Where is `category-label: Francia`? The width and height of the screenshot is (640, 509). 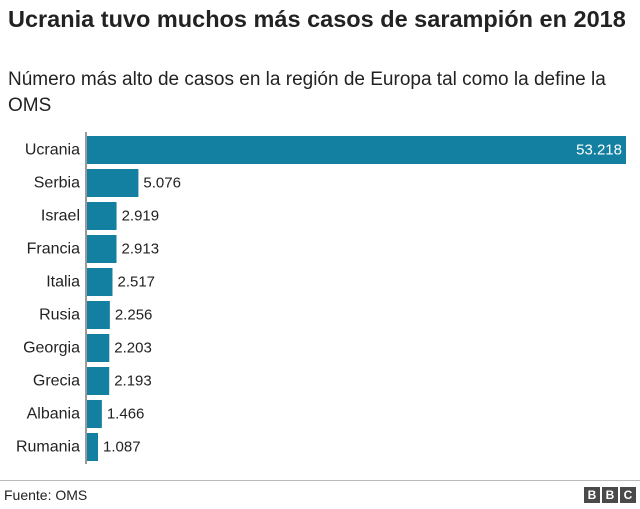 category-label: Francia is located at coordinates (53, 249).